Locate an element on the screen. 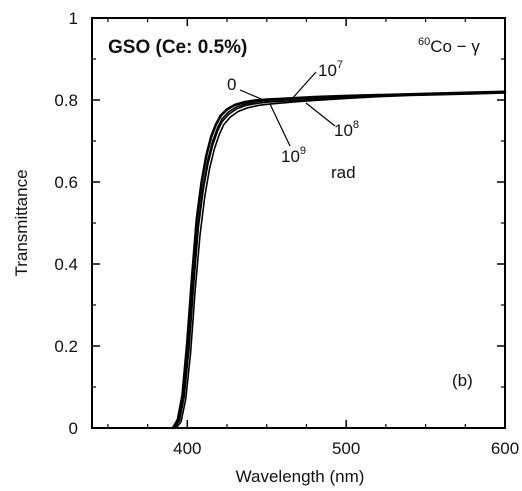 Image resolution: width=522 pixels, height=491 pixels. source-label: 60Co − γ is located at coordinates (449, 46).